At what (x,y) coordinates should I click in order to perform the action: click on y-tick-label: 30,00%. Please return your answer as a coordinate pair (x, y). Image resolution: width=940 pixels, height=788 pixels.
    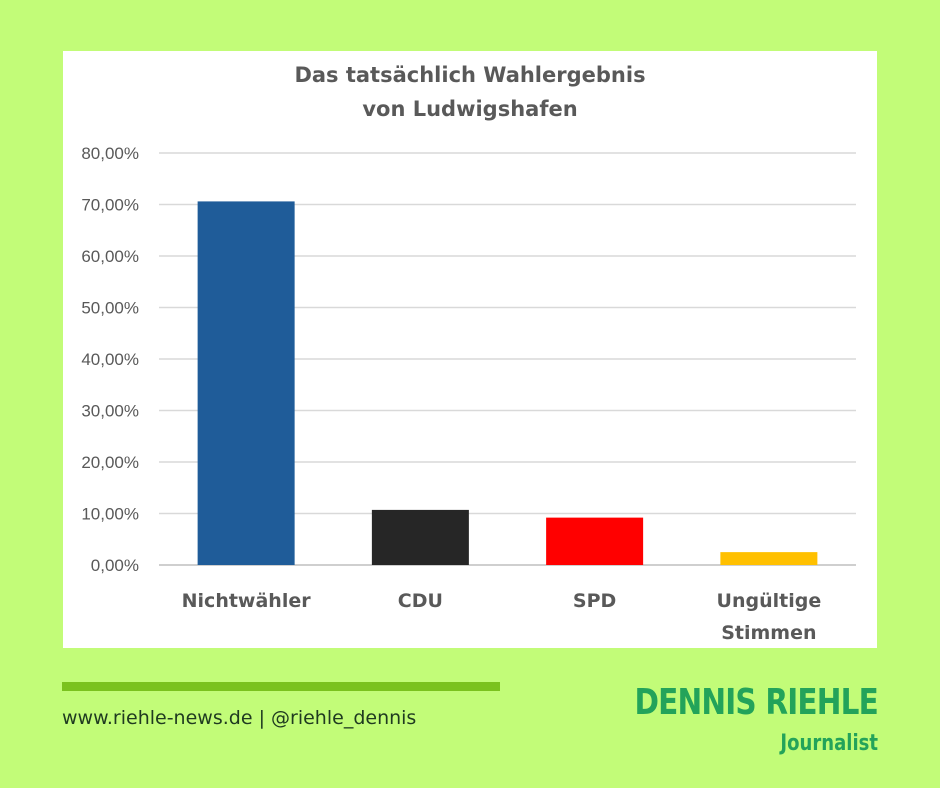
    Looking at the image, I should click on (110, 411).